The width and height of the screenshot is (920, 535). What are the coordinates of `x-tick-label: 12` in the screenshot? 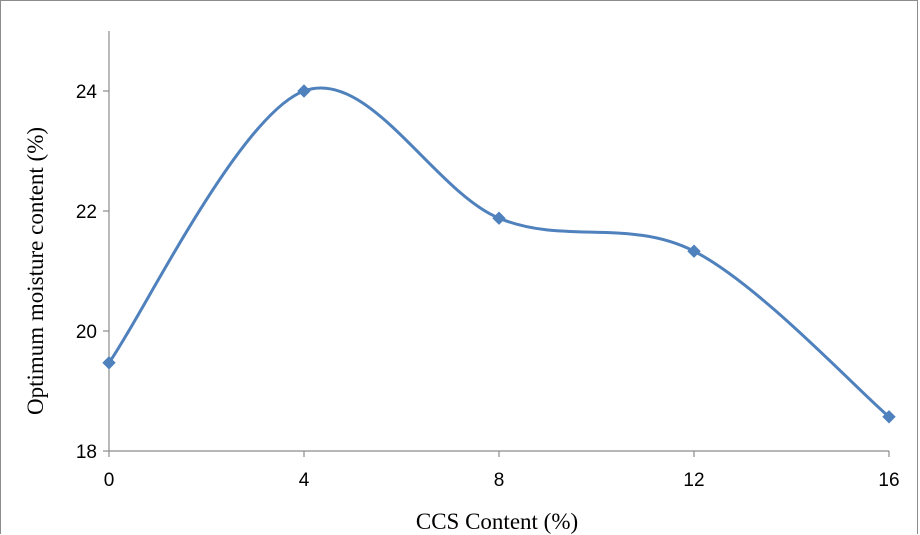 It's located at (693, 480).